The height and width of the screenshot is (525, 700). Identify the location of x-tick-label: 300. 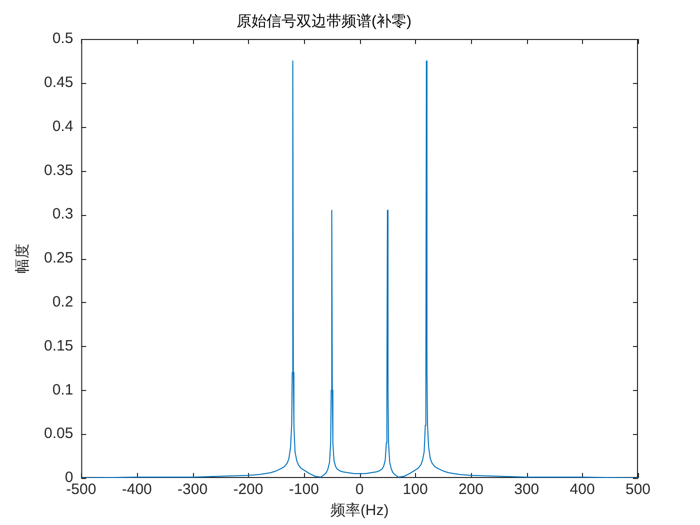
(527, 489).